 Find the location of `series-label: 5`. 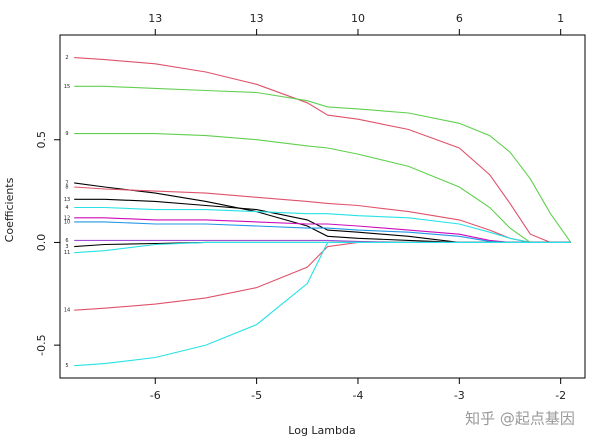

series-label: 5 is located at coordinates (66, 366).